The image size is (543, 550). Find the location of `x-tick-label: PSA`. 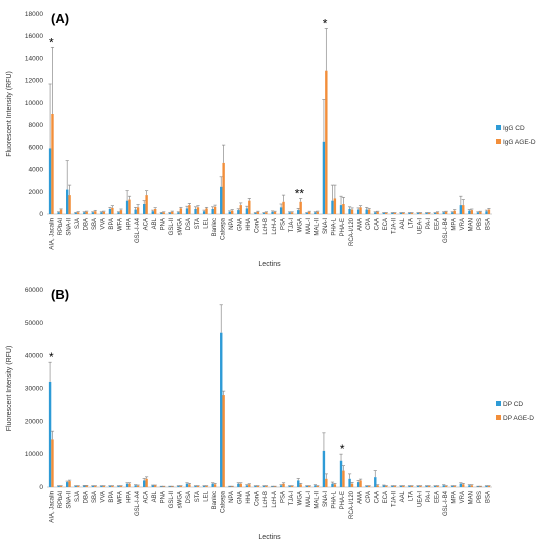

x-tick-label: PSA is located at coordinates (283, 497).